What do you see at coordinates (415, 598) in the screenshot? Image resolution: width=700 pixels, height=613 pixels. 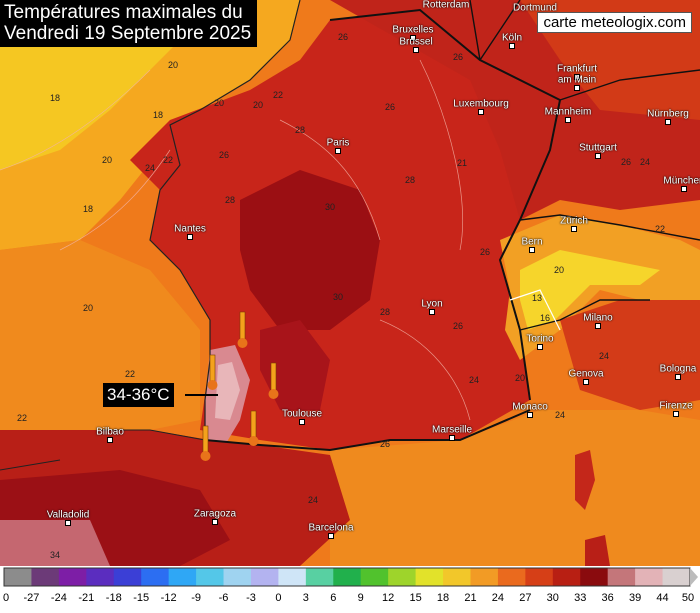 I see `legend-tick-label: 15` at bounding box center [415, 598].